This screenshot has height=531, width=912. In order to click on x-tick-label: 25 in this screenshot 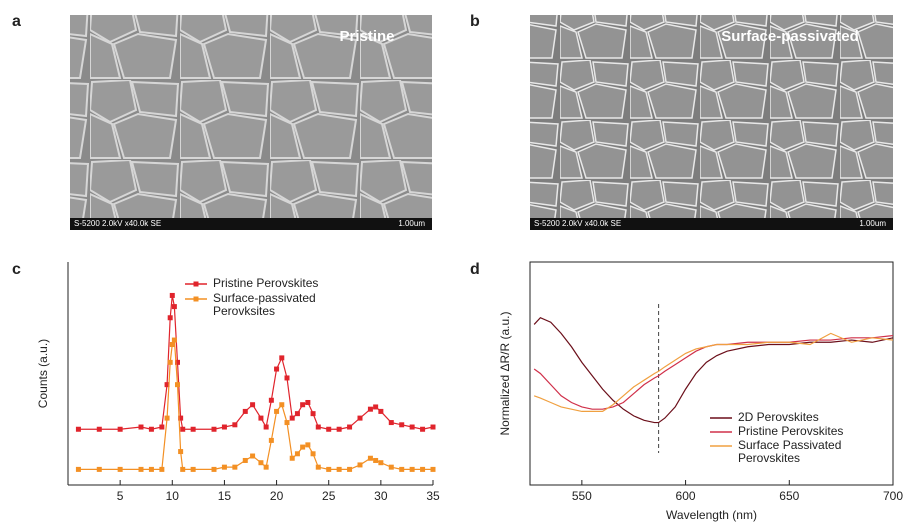, I will do `click(329, 496)`.